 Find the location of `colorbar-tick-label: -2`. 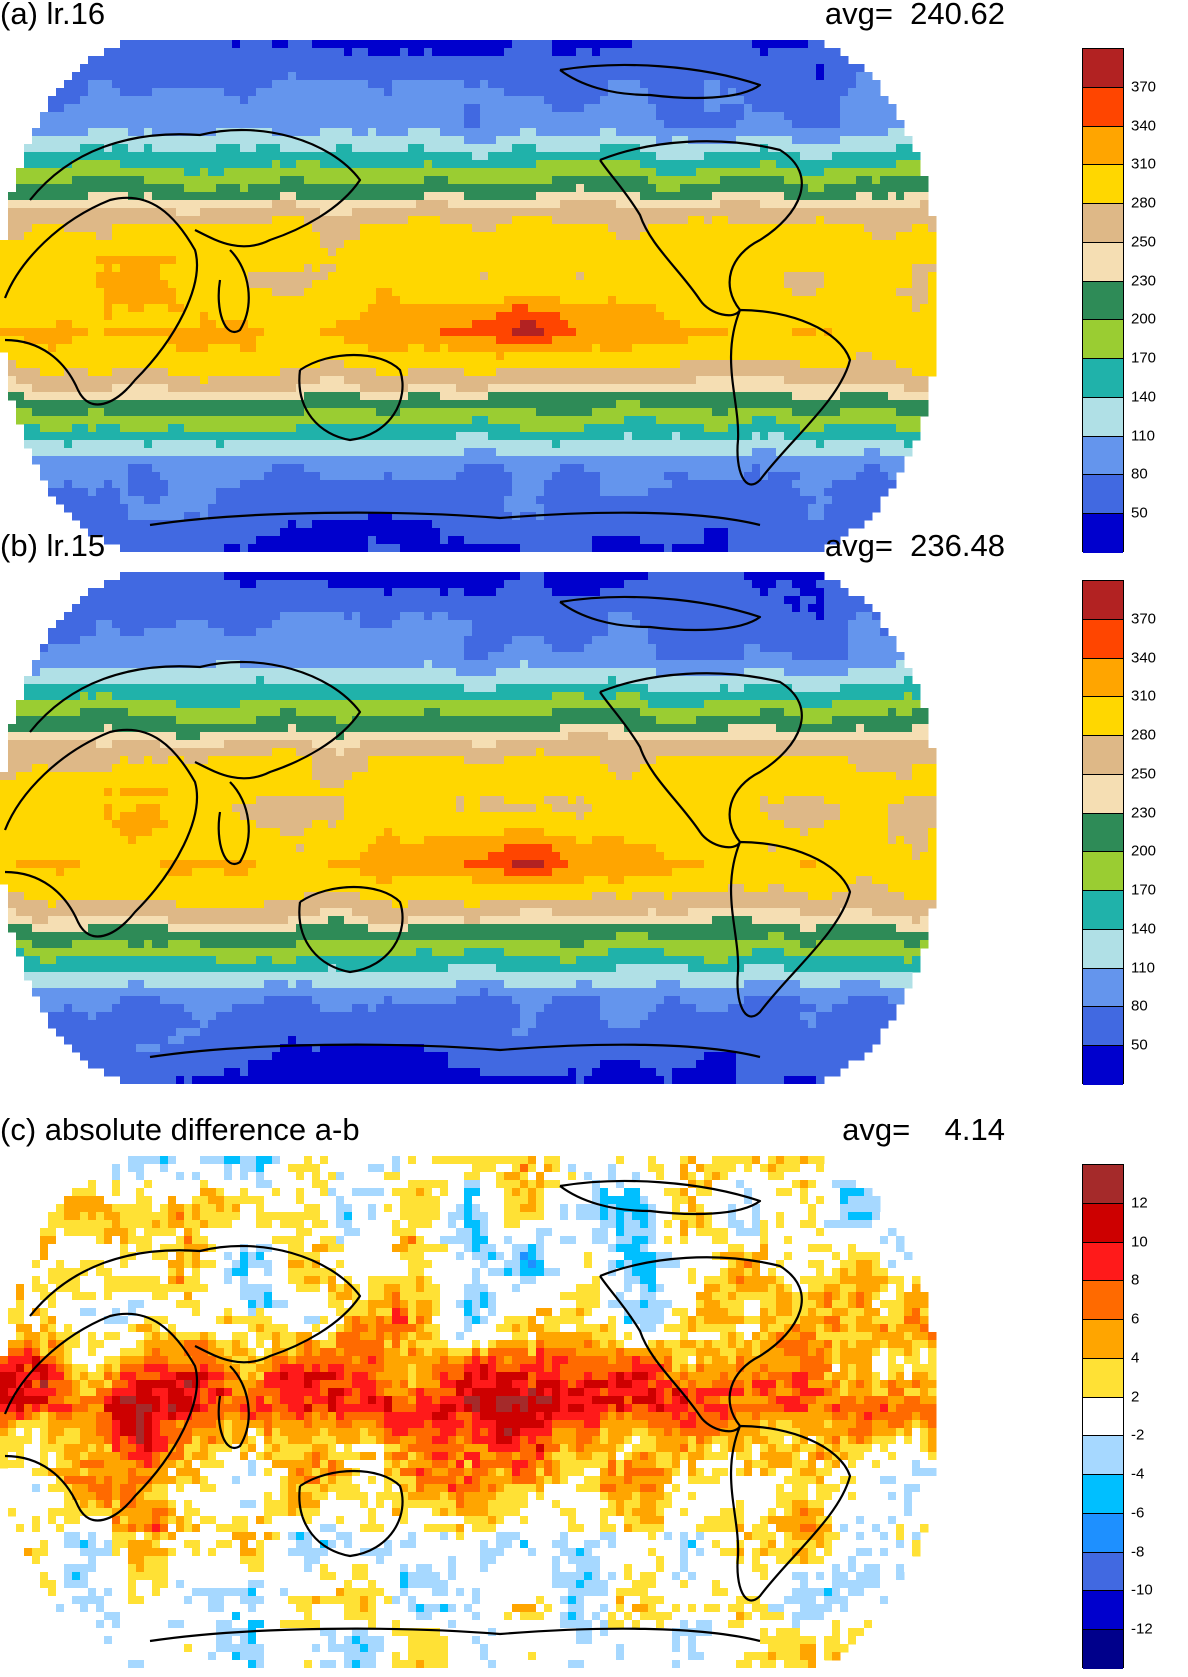

colorbar-tick-label: -2 is located at coordinates (1137, 1435).